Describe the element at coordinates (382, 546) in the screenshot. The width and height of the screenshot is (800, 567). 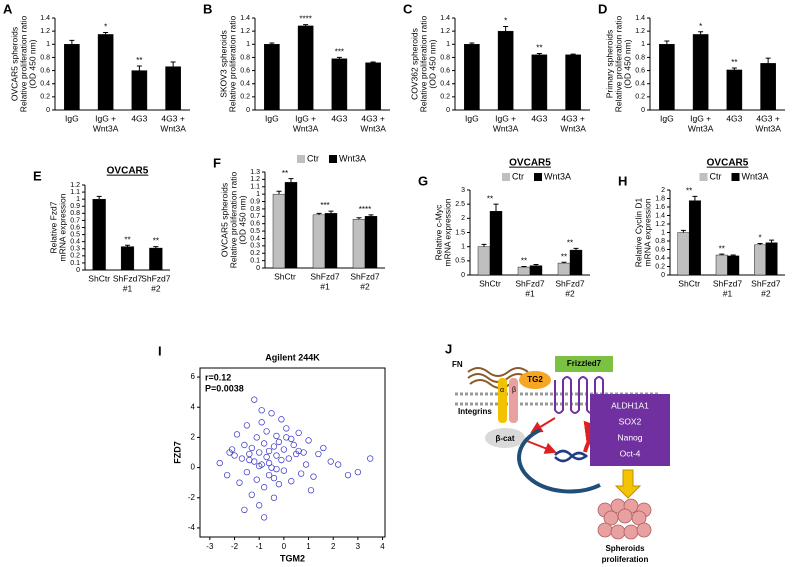
I see `x-tick-label: 4` at that location.